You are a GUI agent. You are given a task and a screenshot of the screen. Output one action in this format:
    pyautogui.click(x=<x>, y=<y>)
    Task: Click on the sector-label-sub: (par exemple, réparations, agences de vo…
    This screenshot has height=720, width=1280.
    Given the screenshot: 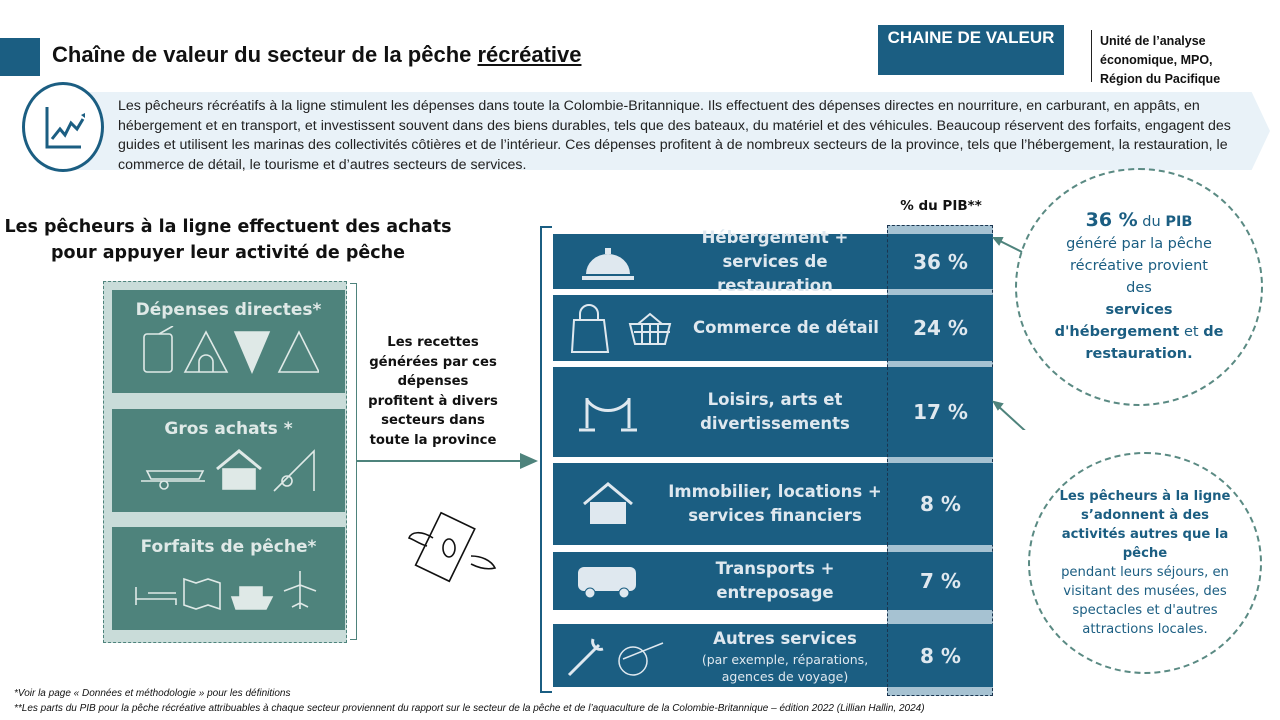 What is the action you would take?
    pyautogui.click(x=785, y=667)
    